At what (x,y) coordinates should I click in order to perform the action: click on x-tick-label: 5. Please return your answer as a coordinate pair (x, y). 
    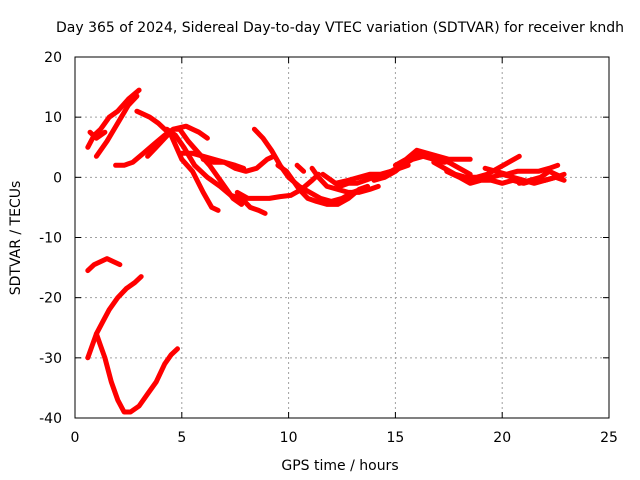
    Looking at the image, I should click on (181, 438).